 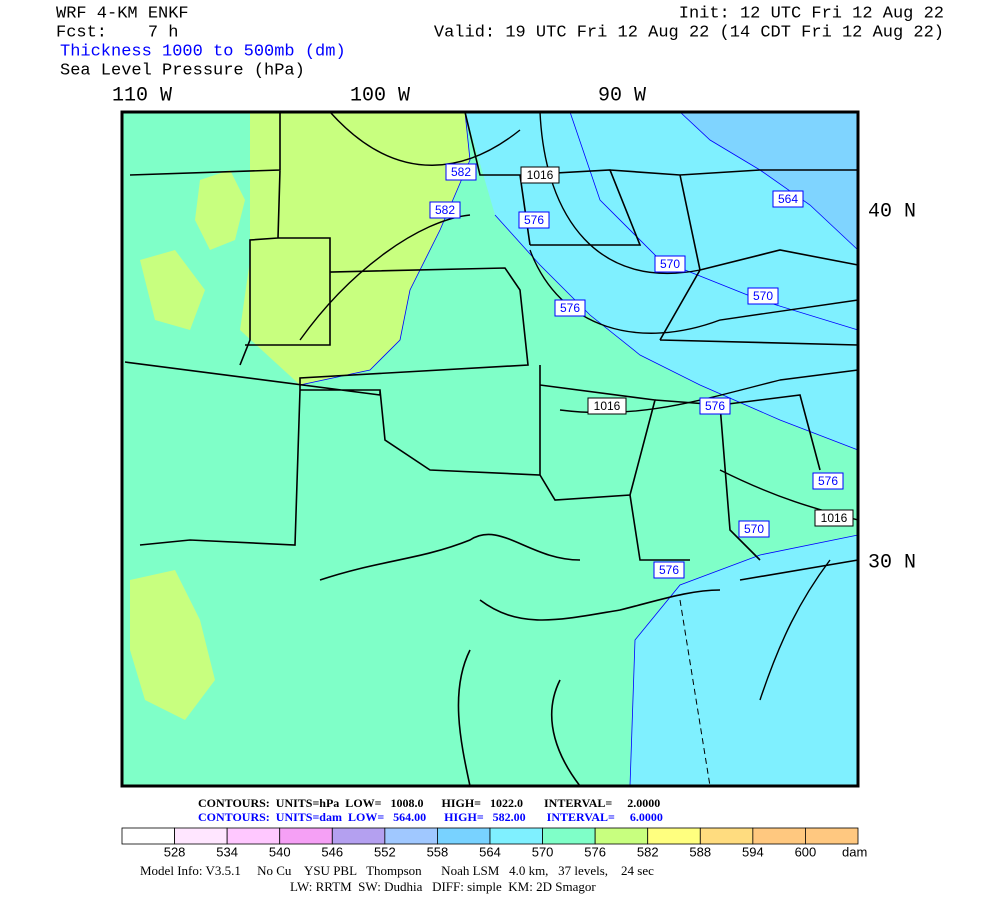 What do you see at coordinates (280, 851) in the screenshot?
I see `colorbar-label: 540` at bounding box center [280, 851].